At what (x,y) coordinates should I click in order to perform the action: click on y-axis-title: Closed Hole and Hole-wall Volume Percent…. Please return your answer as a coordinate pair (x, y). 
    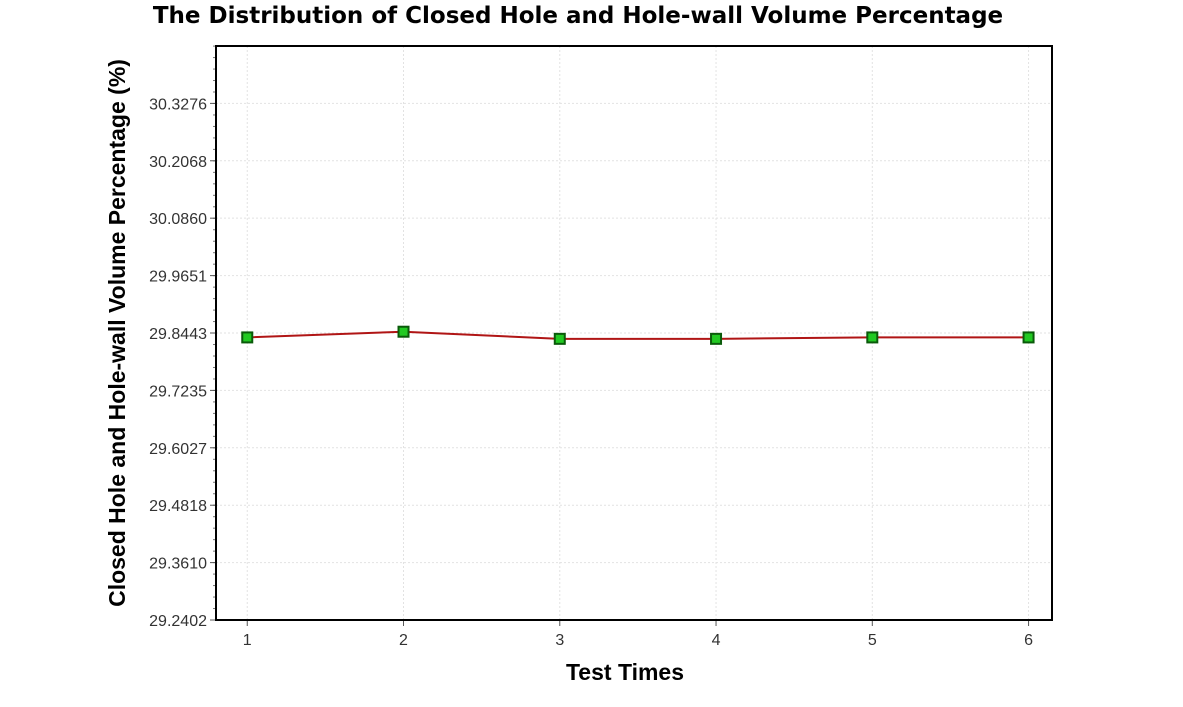
    Looking at the image, I should click on (117, 333).